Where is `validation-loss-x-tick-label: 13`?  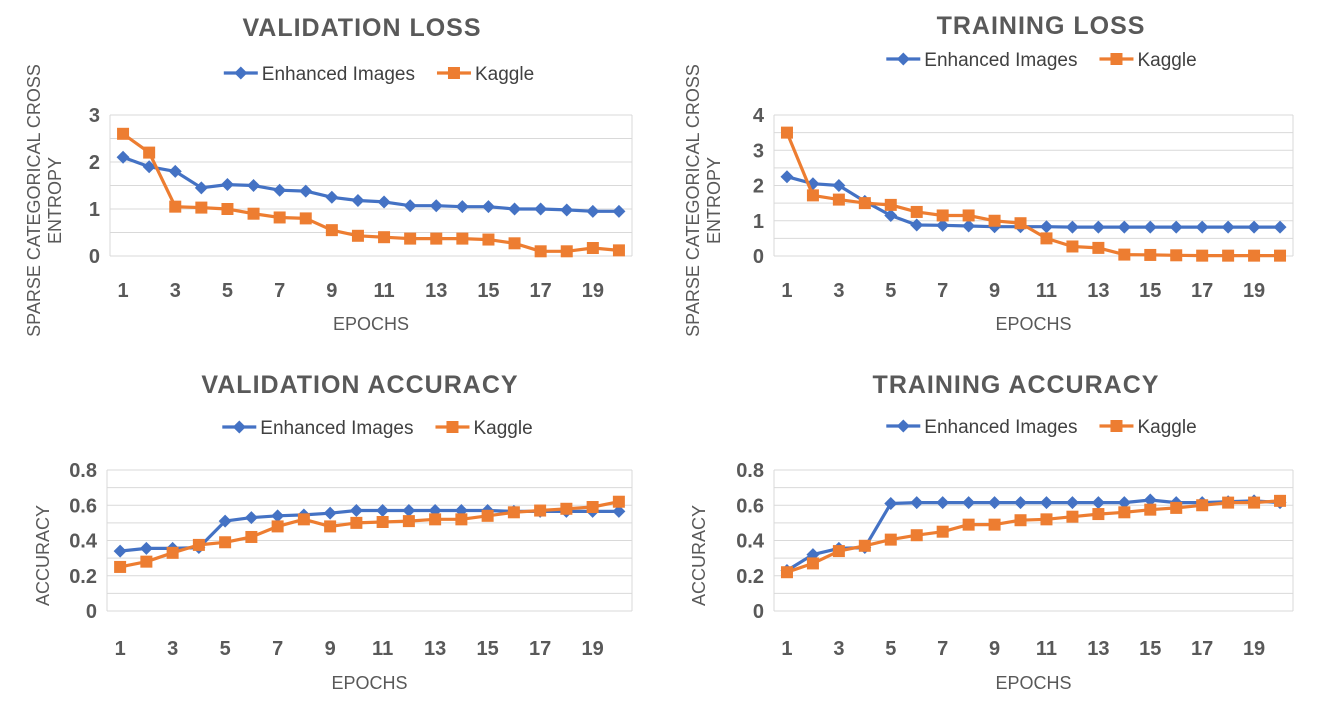 validation-loss-x-tick-label: 13 is located at coordinates (436, 291).